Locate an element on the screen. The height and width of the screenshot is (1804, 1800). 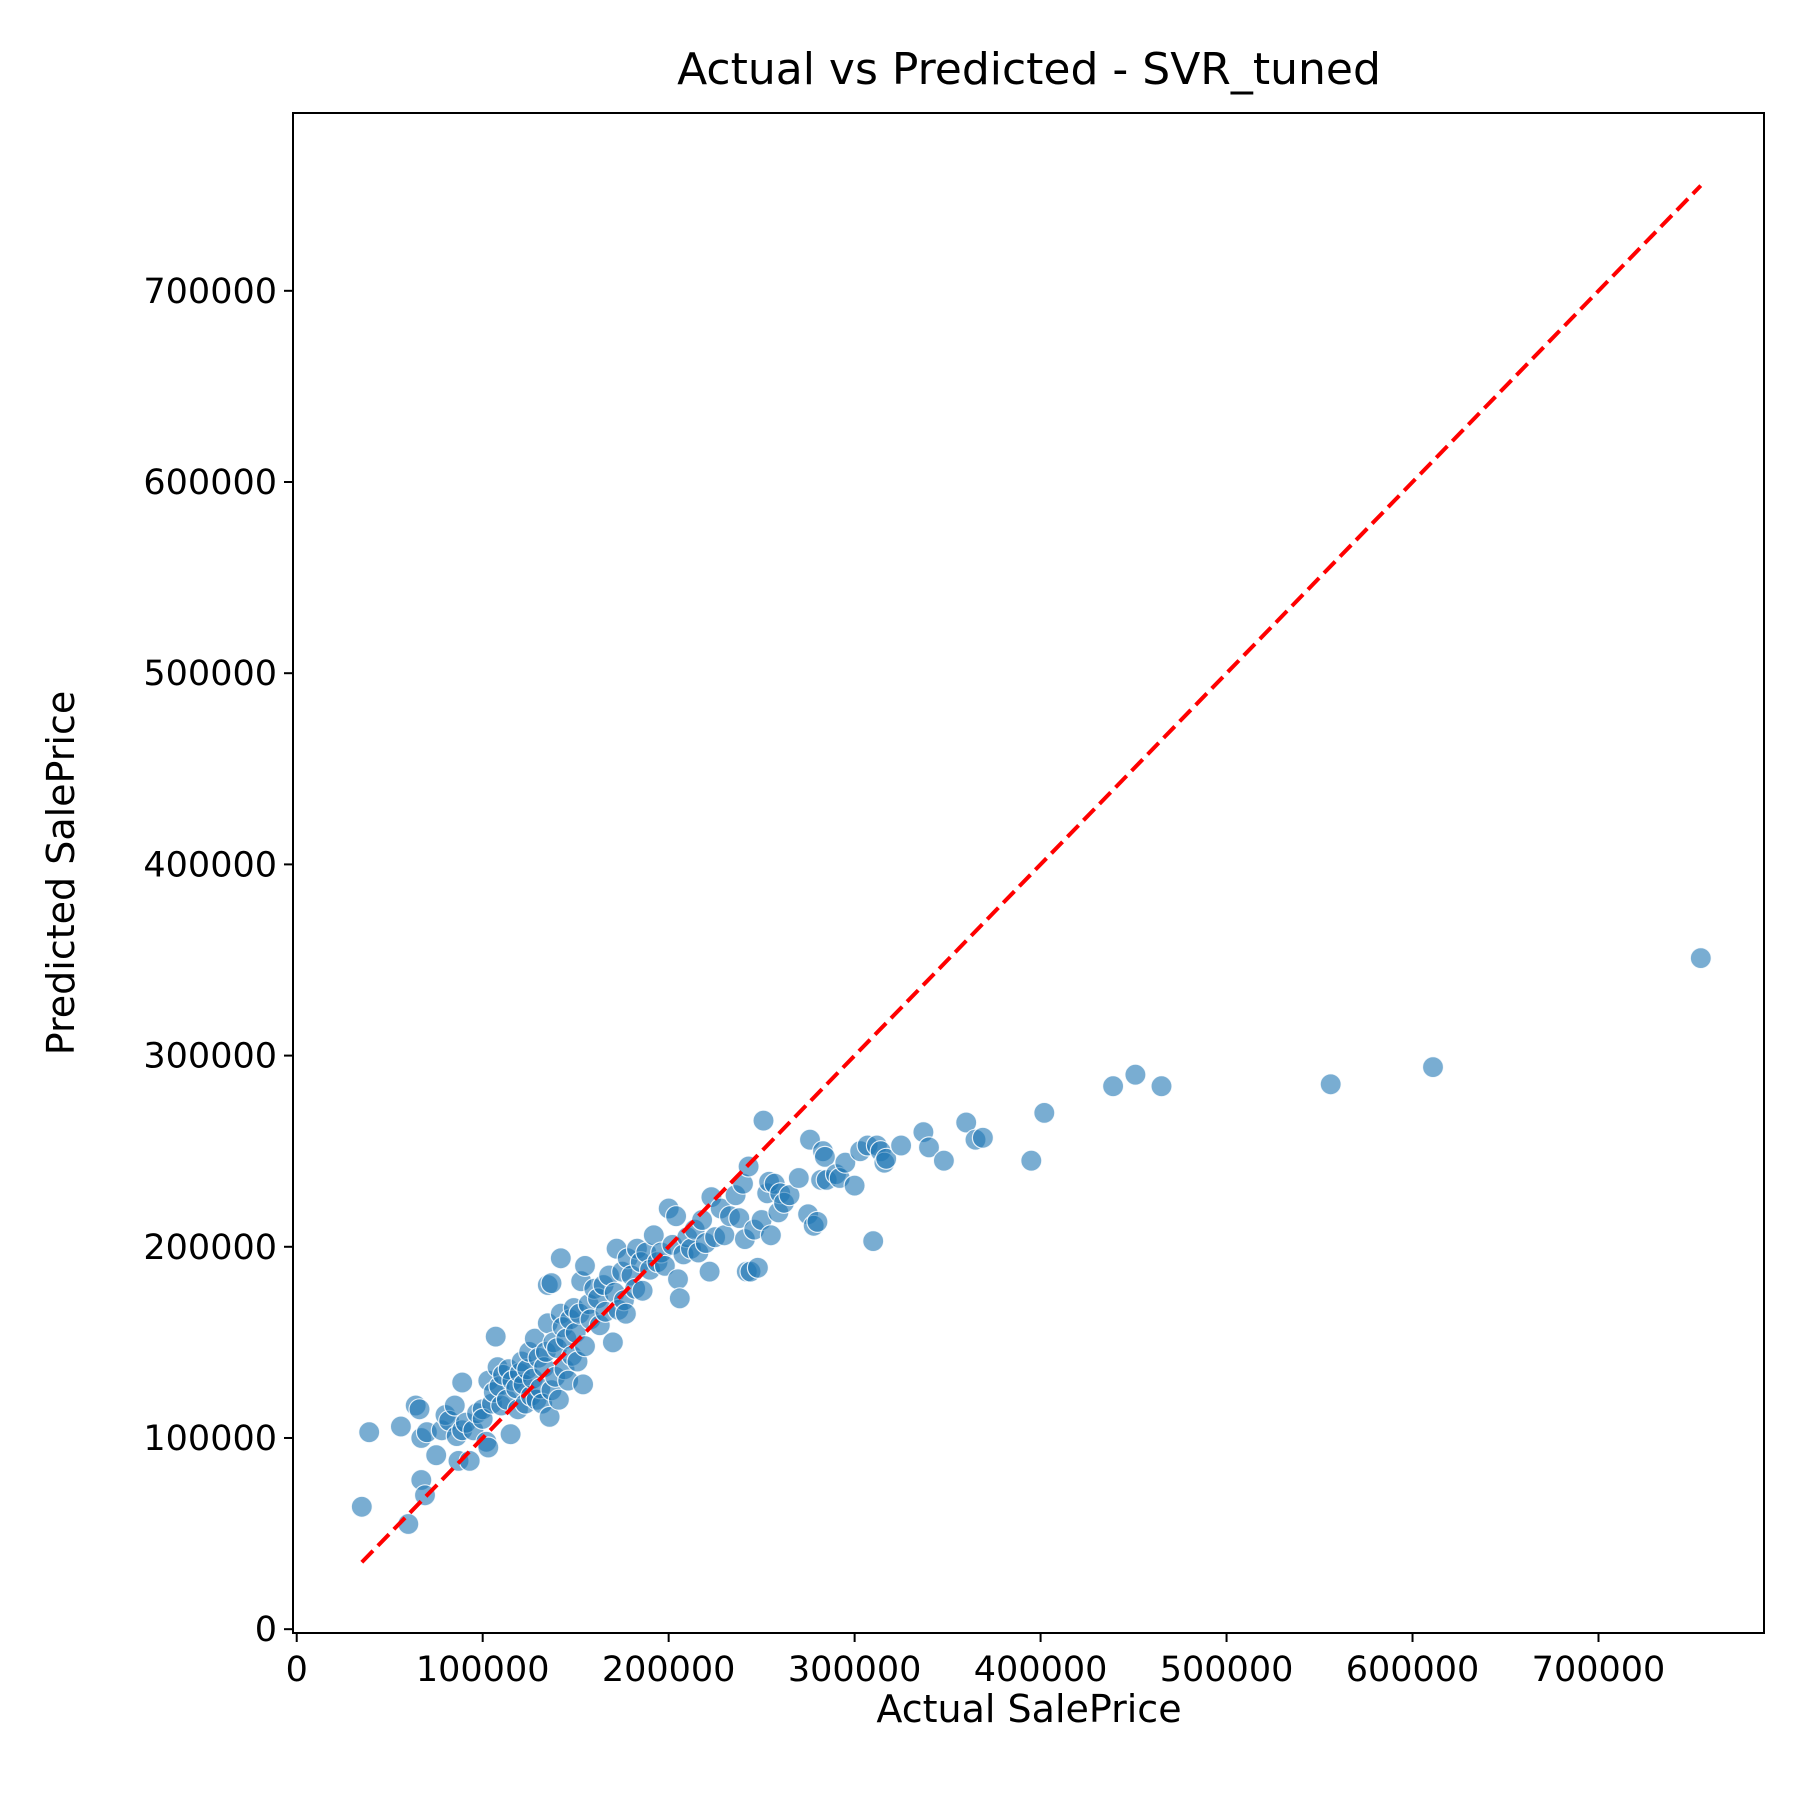
x-tick-label: 600000 is located at coordinates (1413, 1670).